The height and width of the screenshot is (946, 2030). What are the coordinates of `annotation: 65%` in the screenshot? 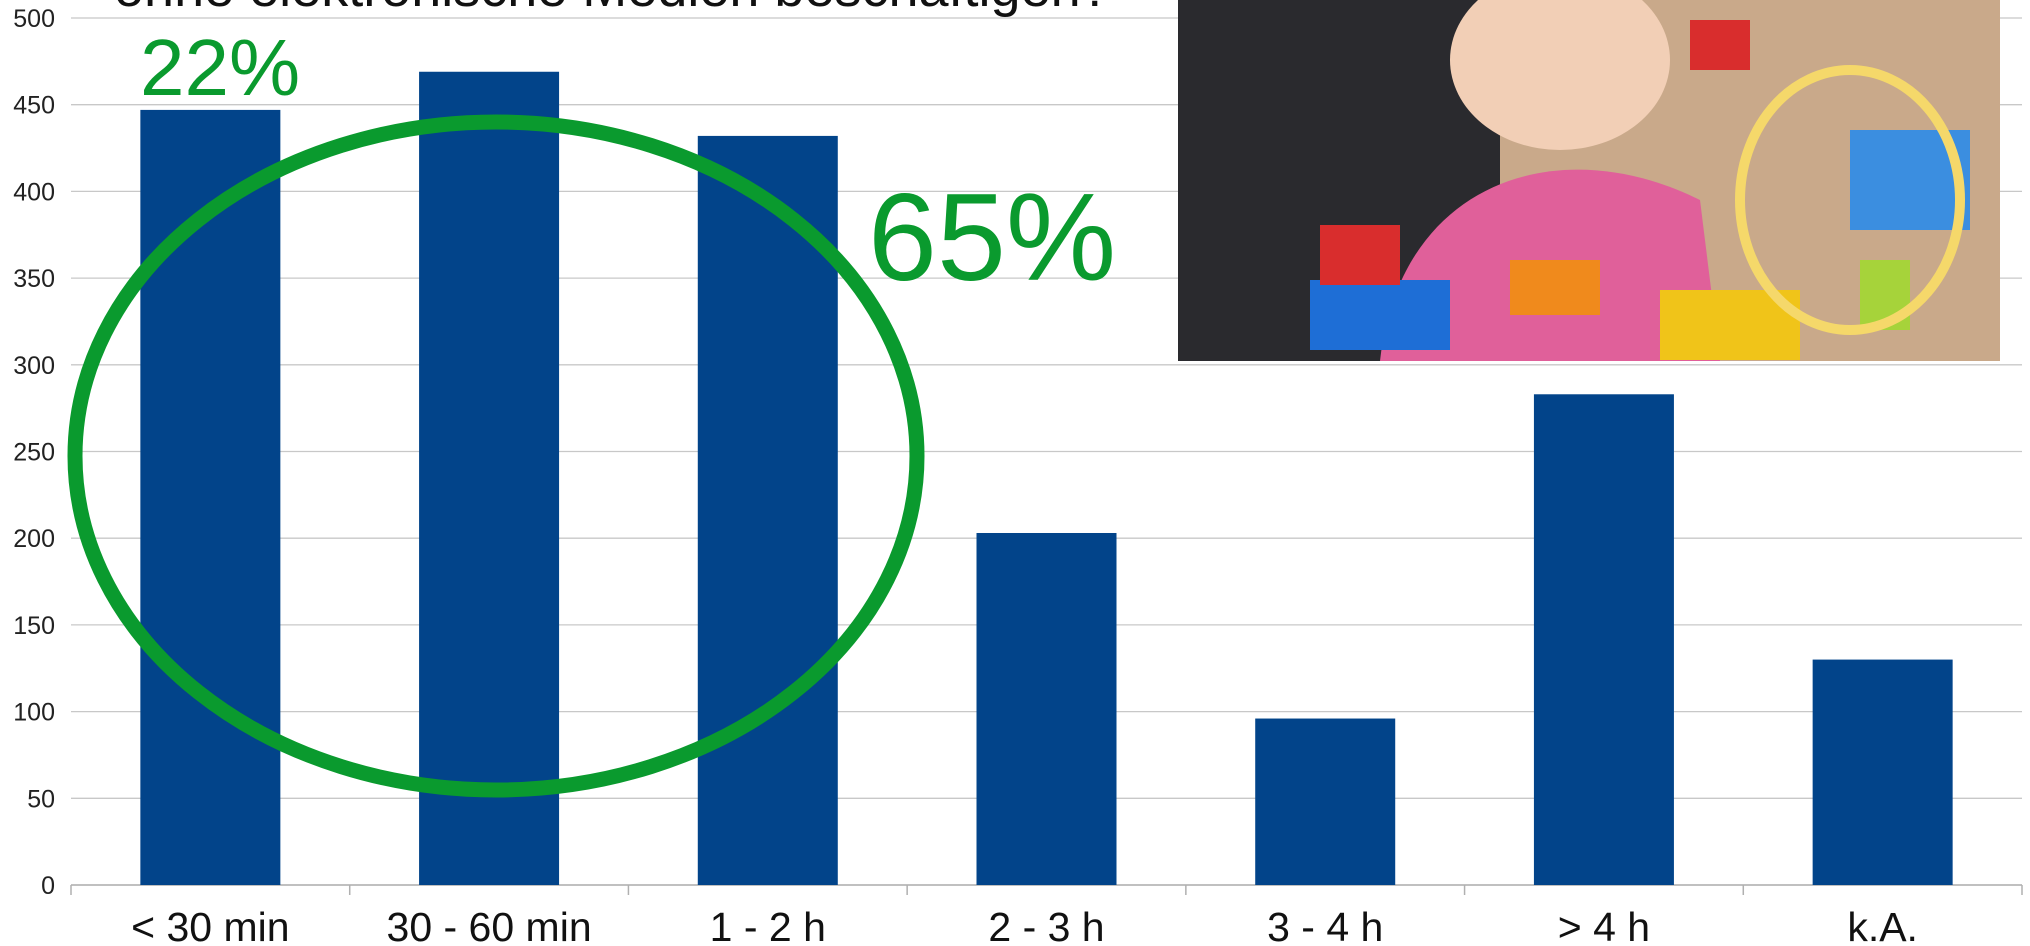 It's located at (992, 238).